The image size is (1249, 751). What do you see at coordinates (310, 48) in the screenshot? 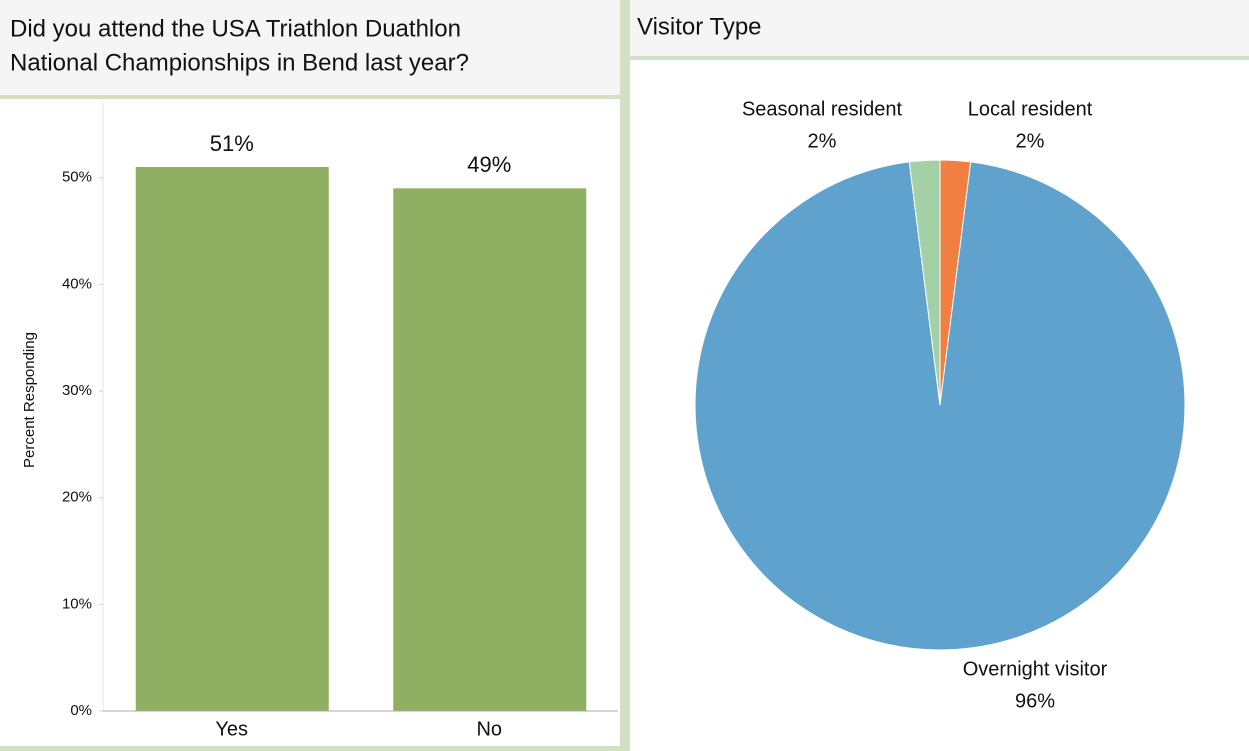
I see `left-header` at bounding box center [310, 48].